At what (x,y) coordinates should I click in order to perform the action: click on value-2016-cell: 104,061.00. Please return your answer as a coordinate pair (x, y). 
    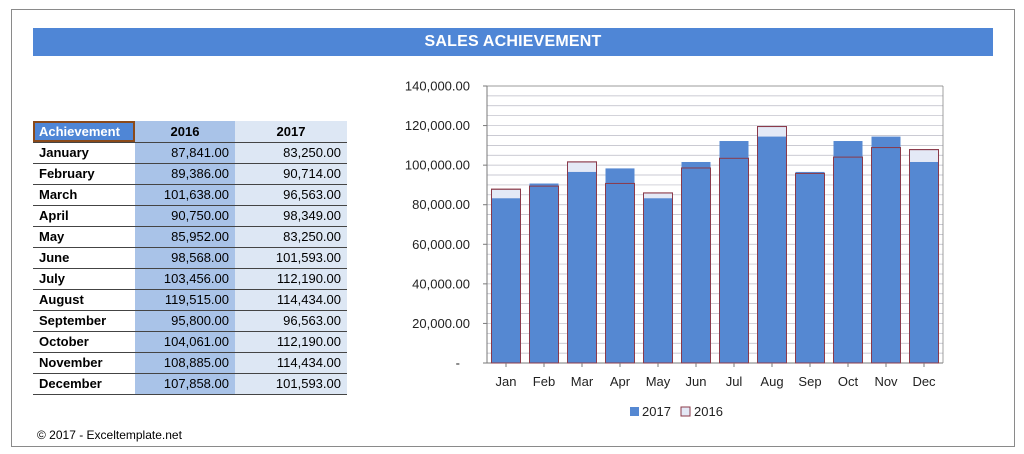
    Looking at the image, I should click on (185, 342).